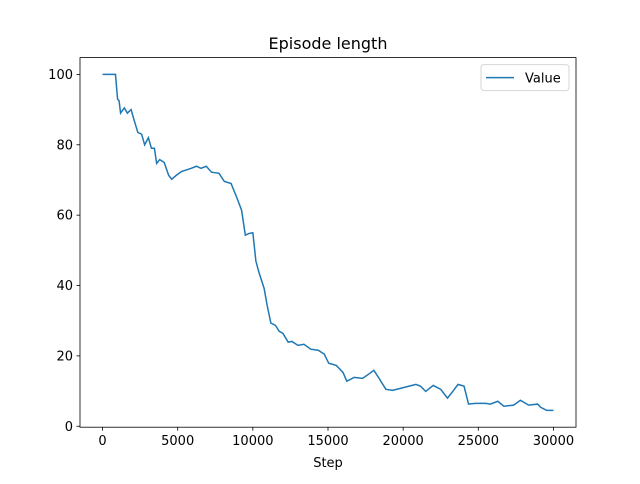  I want to click on x-axis-label: Step, so click(328, 463).